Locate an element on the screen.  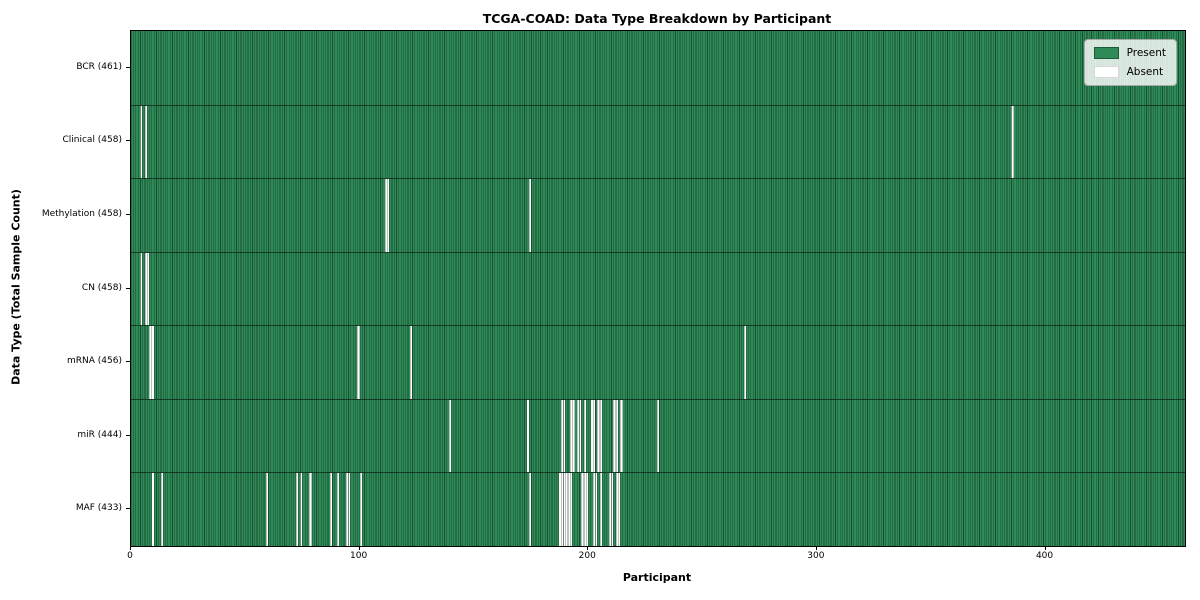
row-mir is located at coordinates (658, 435).